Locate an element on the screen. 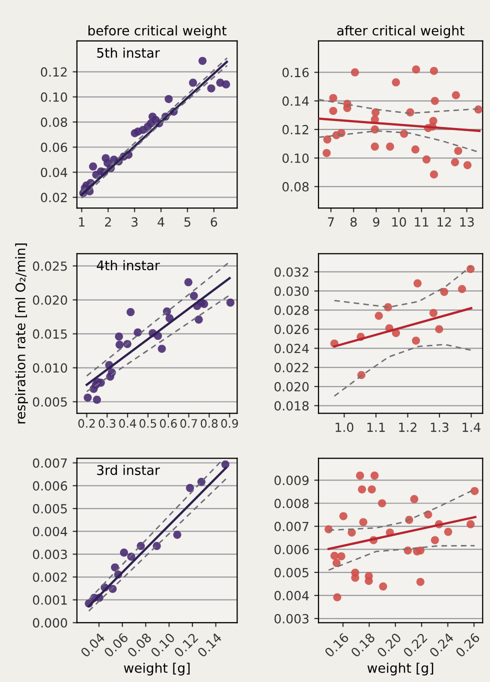 Image resolution: width=490 pixels, height=682 pixels. x-tick-label: 0.5 is located at coordinates (148, 423).